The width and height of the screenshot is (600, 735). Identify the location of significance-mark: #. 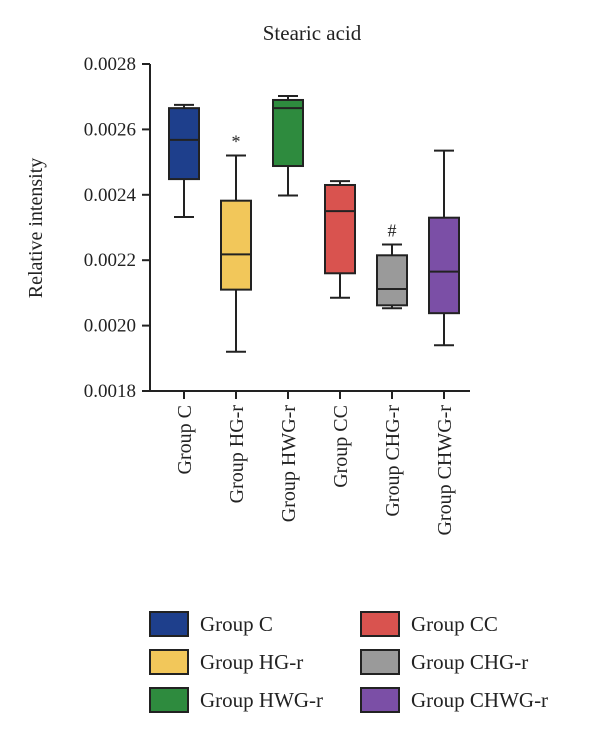
(392, 231).